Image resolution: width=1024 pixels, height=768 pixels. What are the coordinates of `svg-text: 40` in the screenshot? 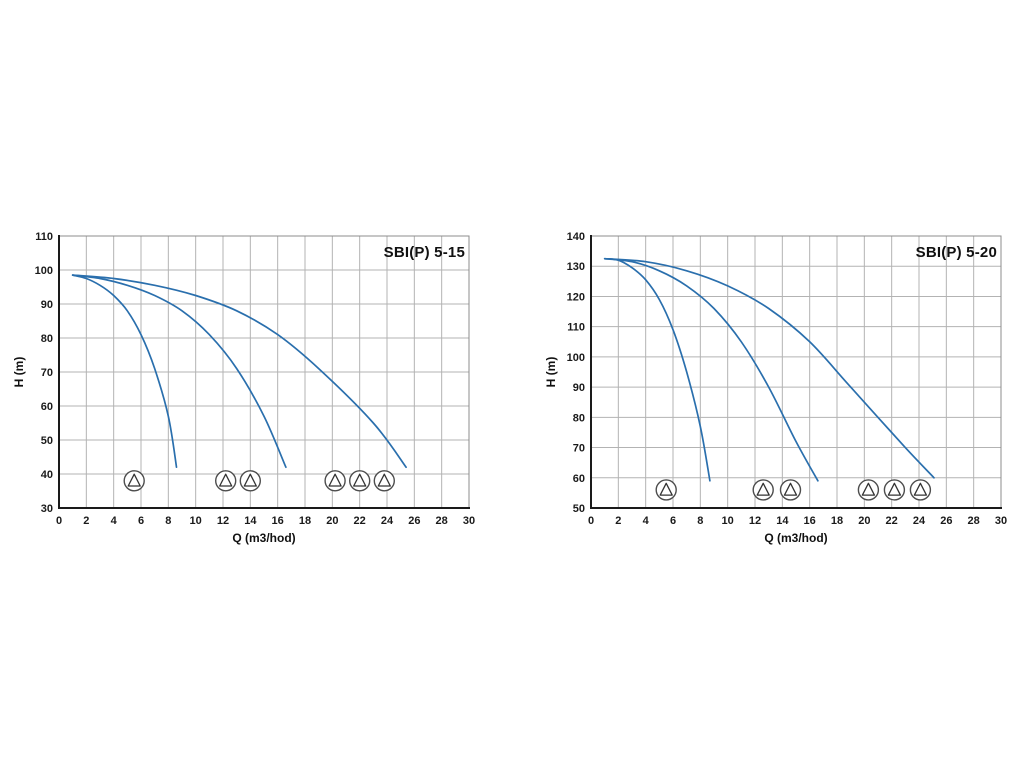 It's located at (47, 475).